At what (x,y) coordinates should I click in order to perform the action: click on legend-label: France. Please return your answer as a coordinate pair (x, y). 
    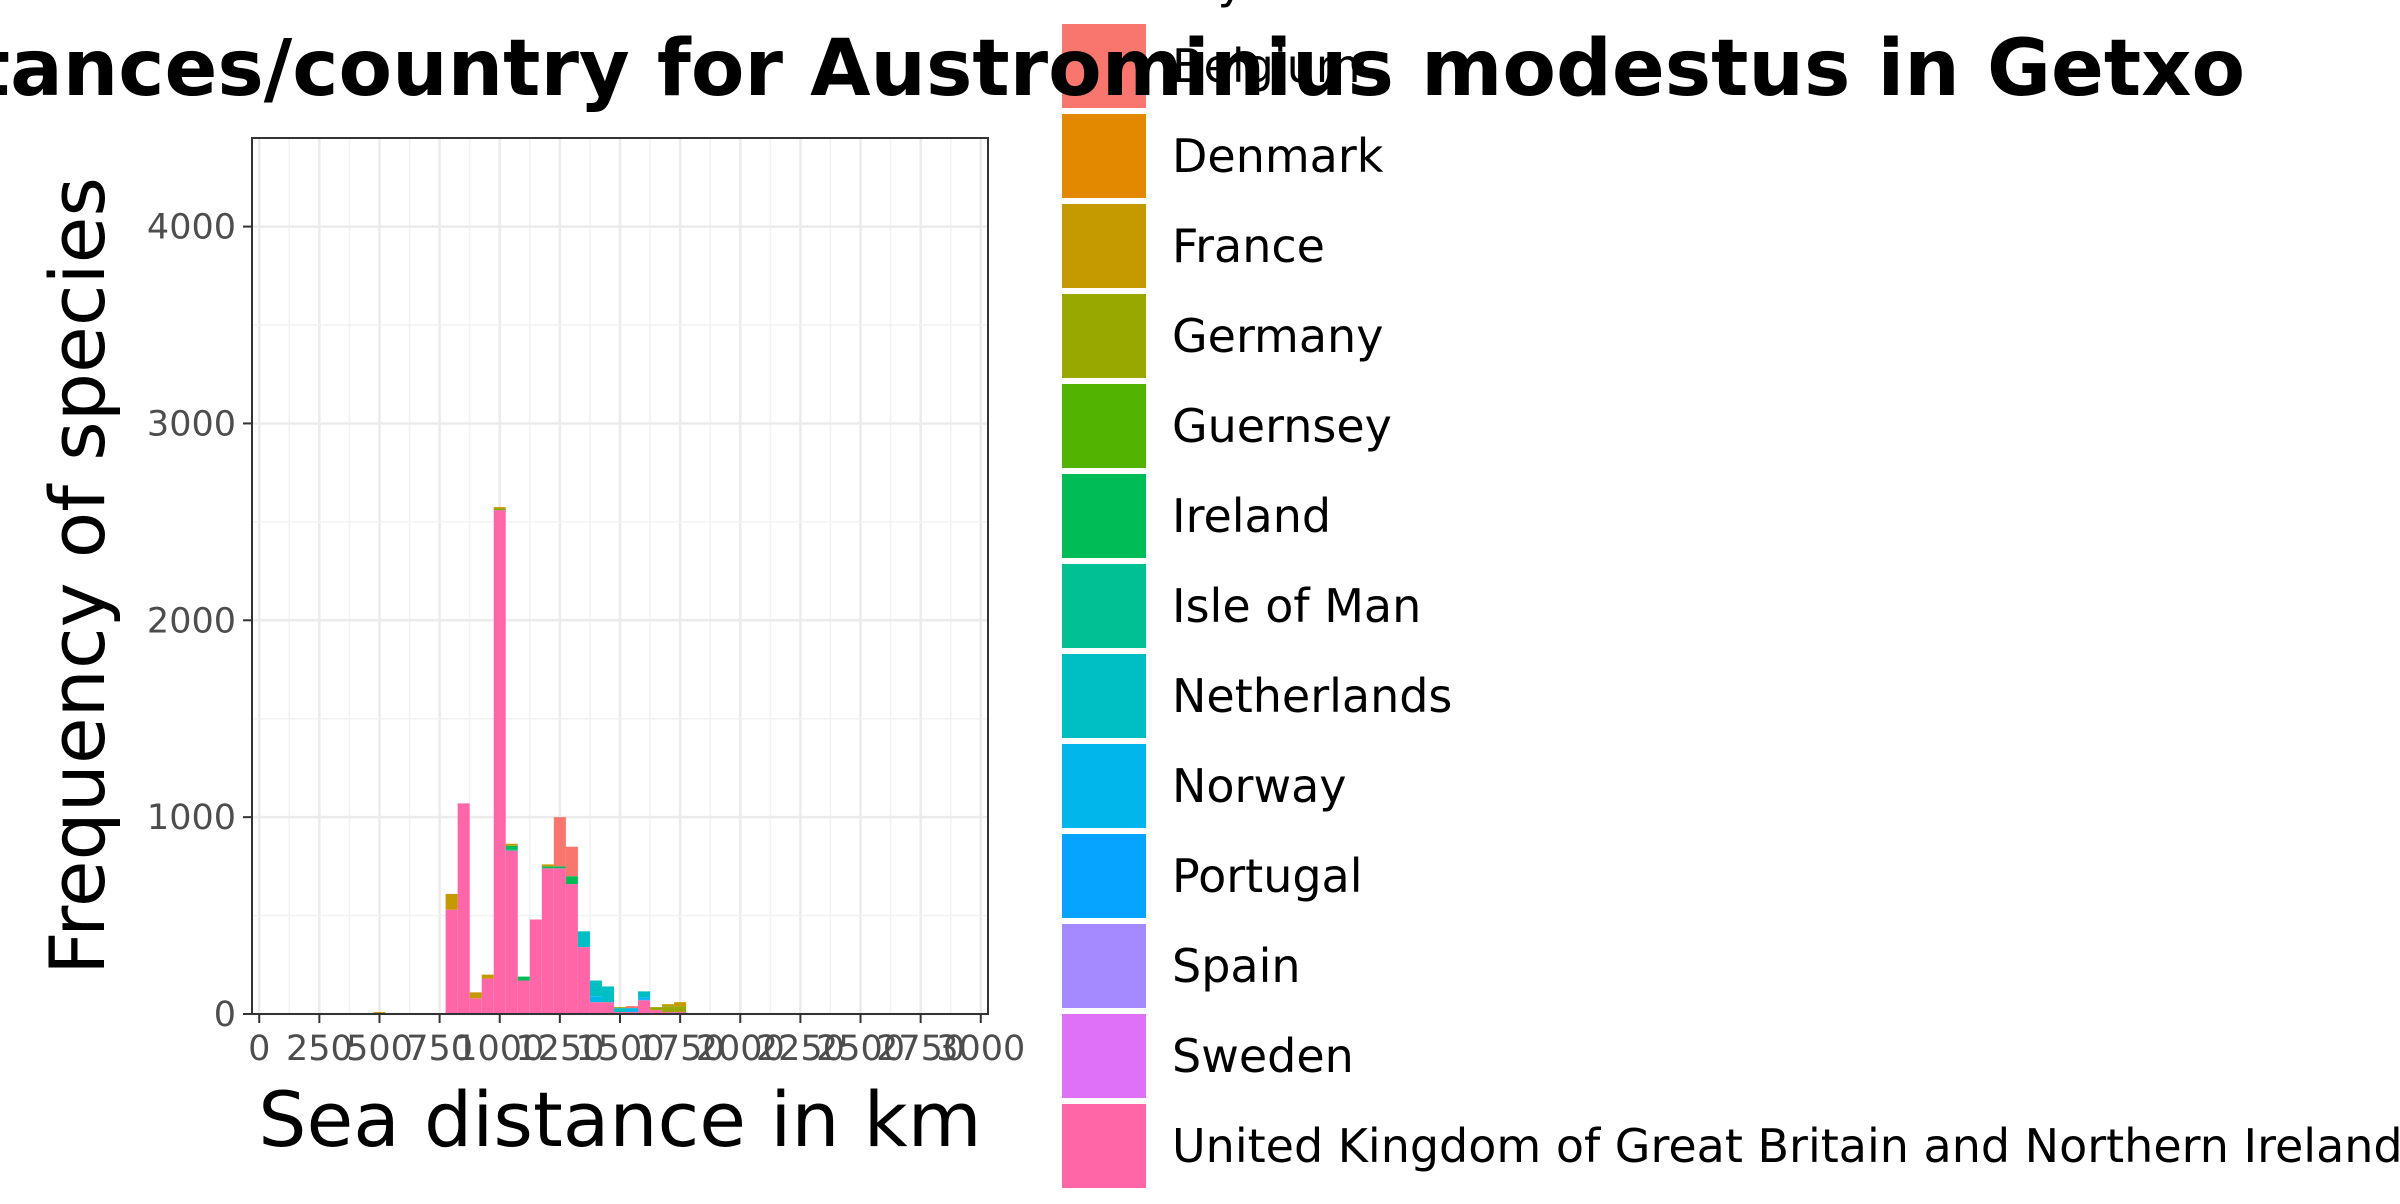
    Looking at the image, I should click on (1248, 246).